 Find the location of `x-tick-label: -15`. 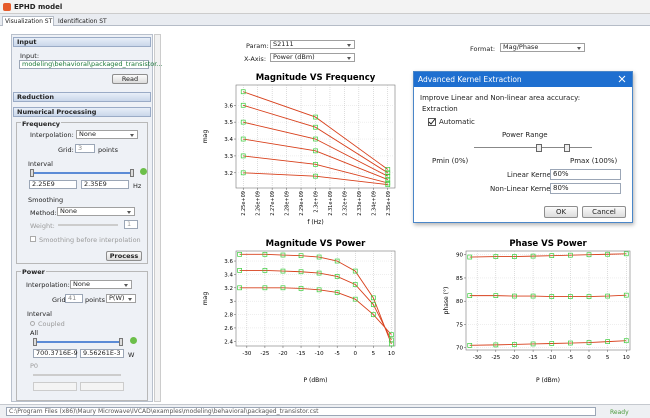

x-tick-label: -15 is located at coordinates (533, 358).